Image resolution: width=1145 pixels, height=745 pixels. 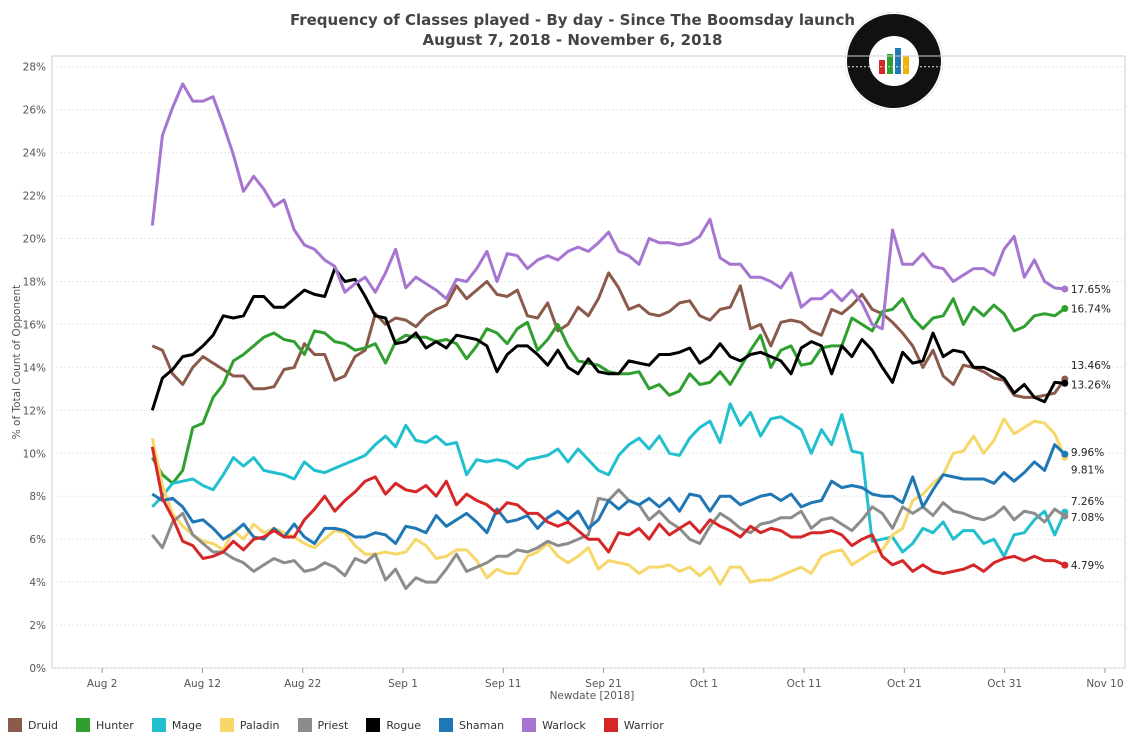 I want to click on end-label-mage: 7.26%, so click(x=1087, y=502).